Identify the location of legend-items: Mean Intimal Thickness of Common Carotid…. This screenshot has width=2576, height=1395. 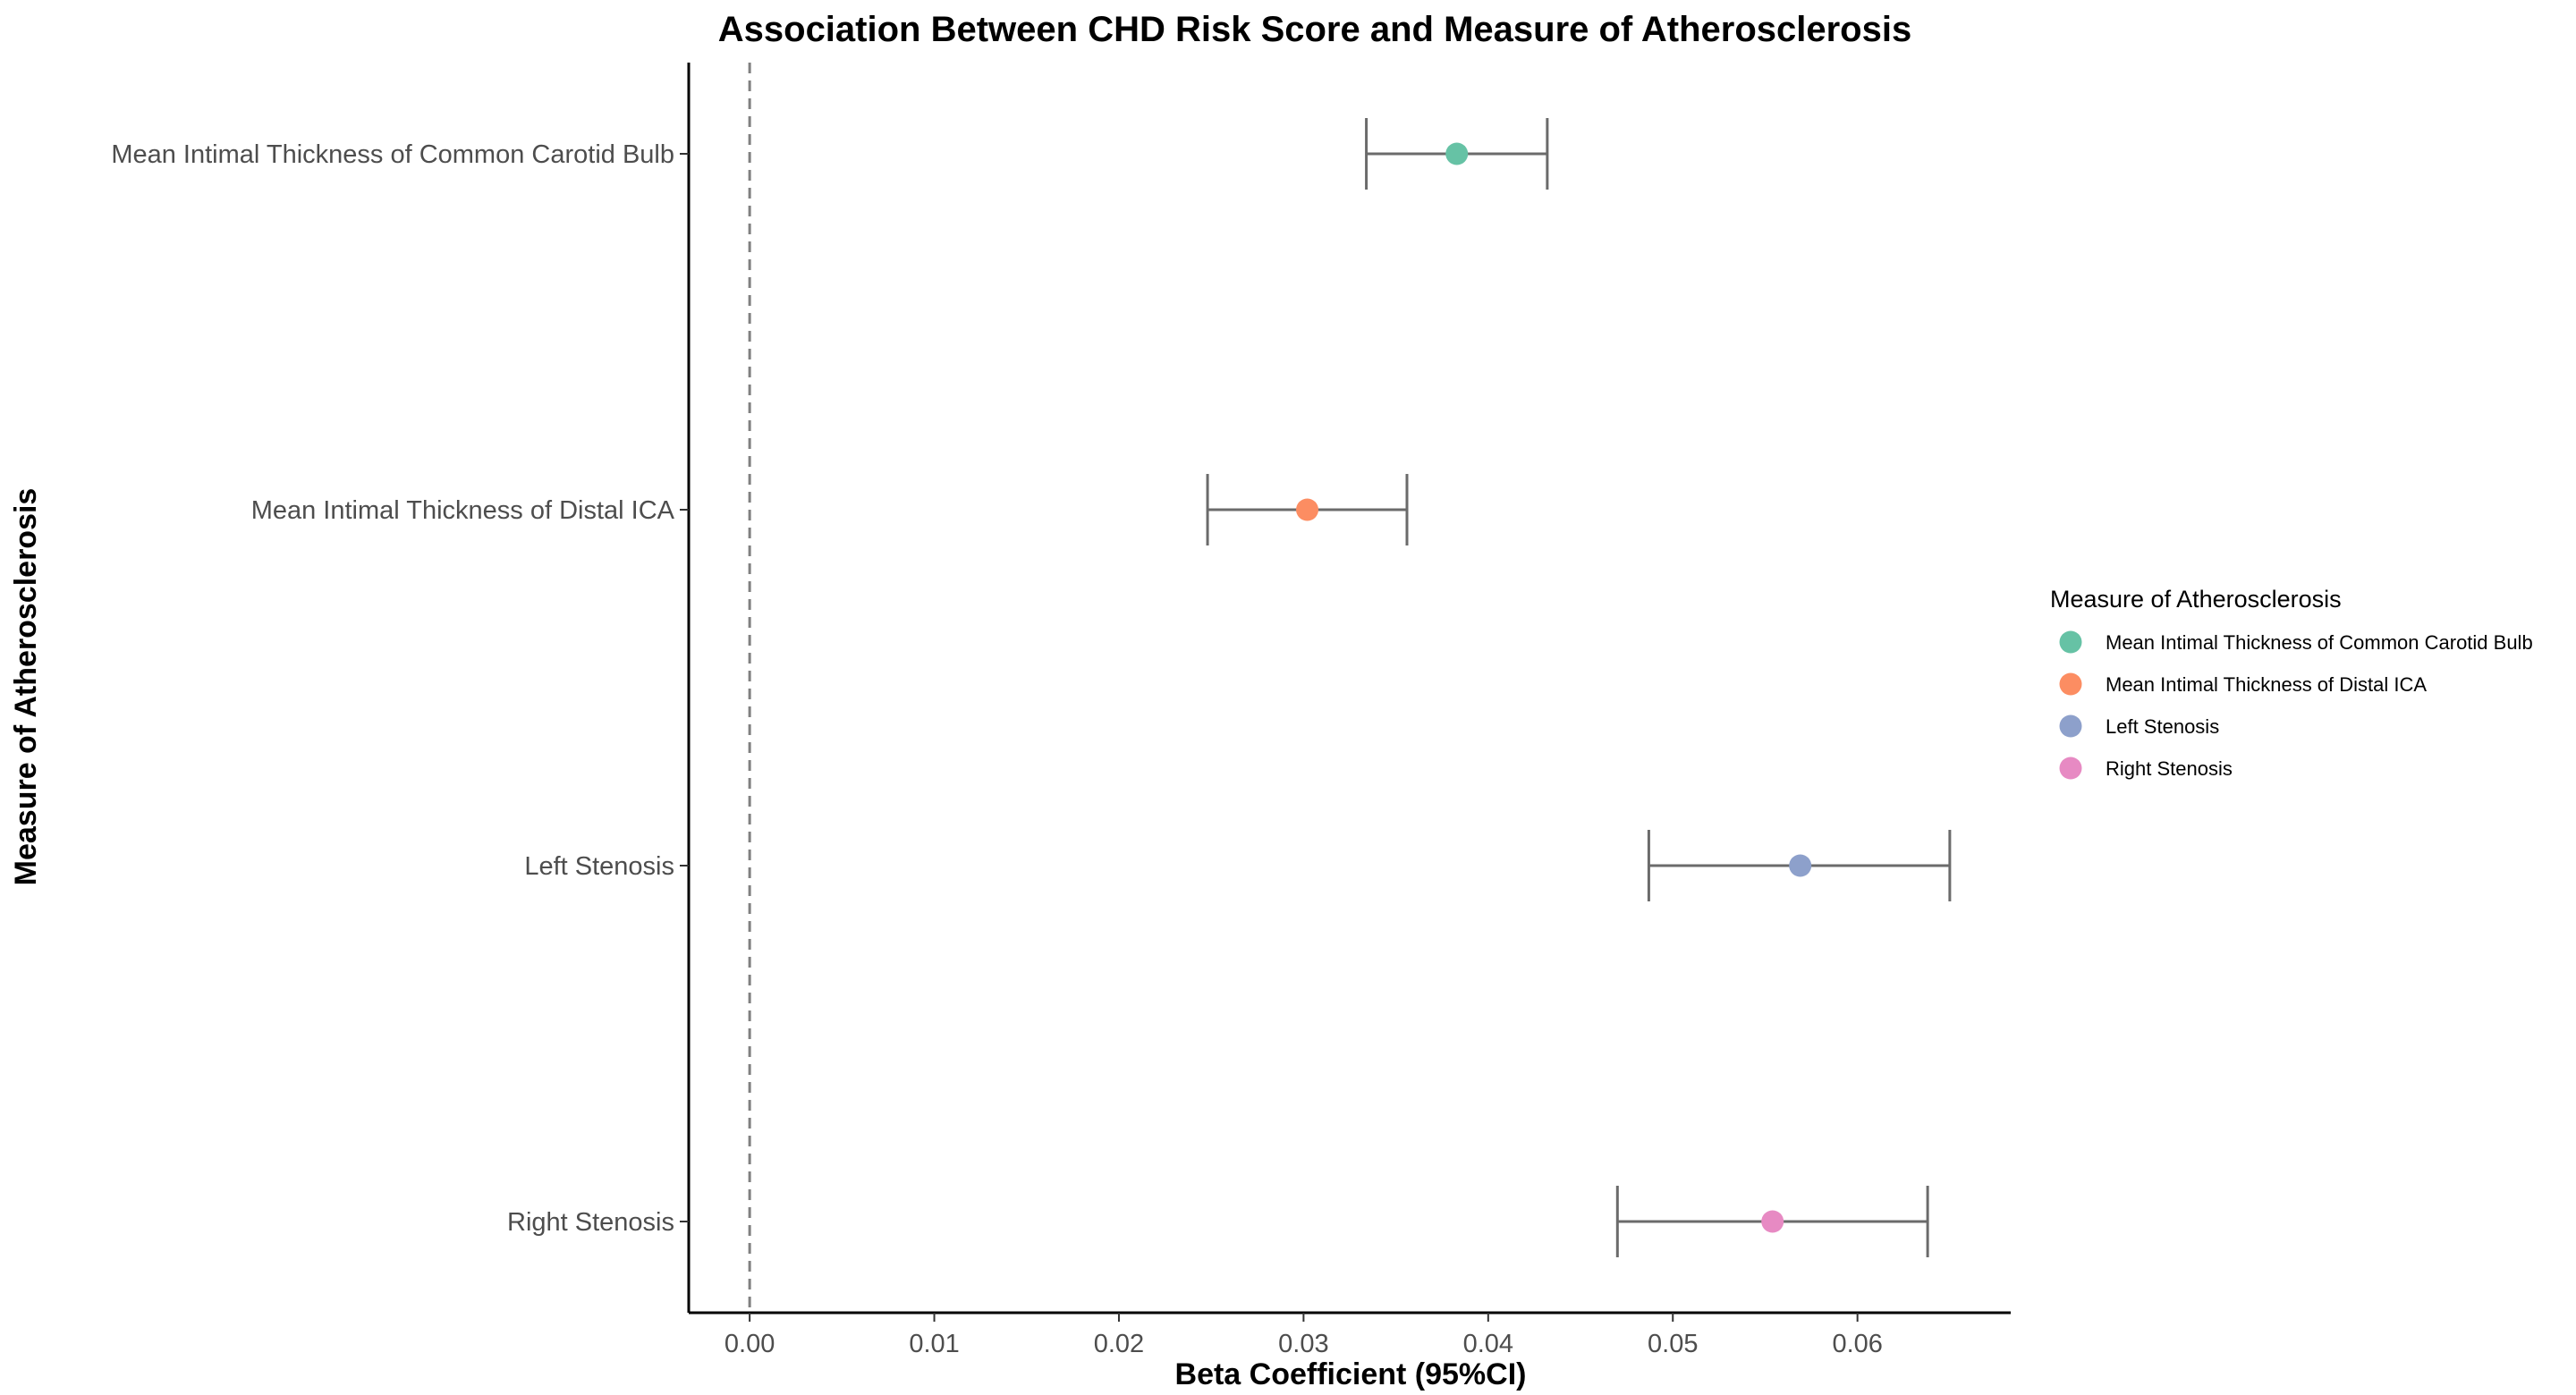
(2296, 705).